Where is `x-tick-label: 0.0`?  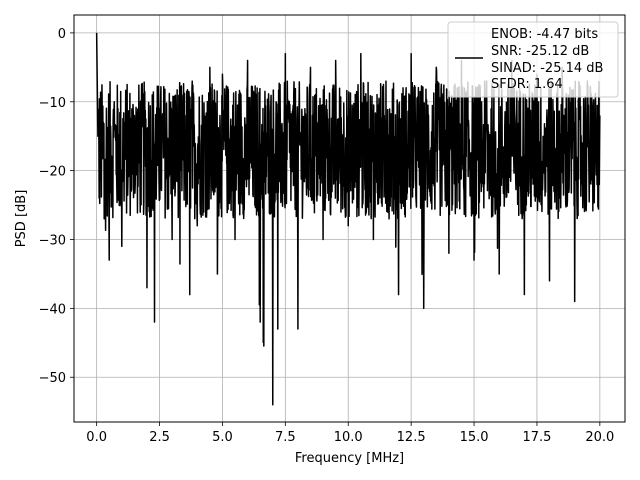
x-tick-label: 0.0 is located at coordinates (96, 437).